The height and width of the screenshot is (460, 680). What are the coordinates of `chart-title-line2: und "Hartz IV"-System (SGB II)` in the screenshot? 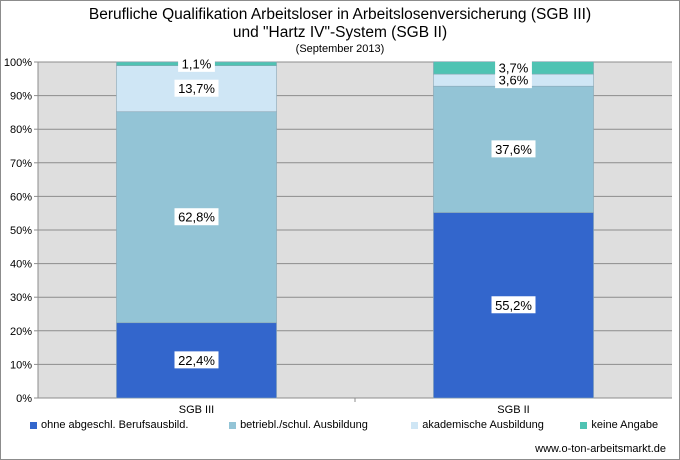 It's located at (340, 32).